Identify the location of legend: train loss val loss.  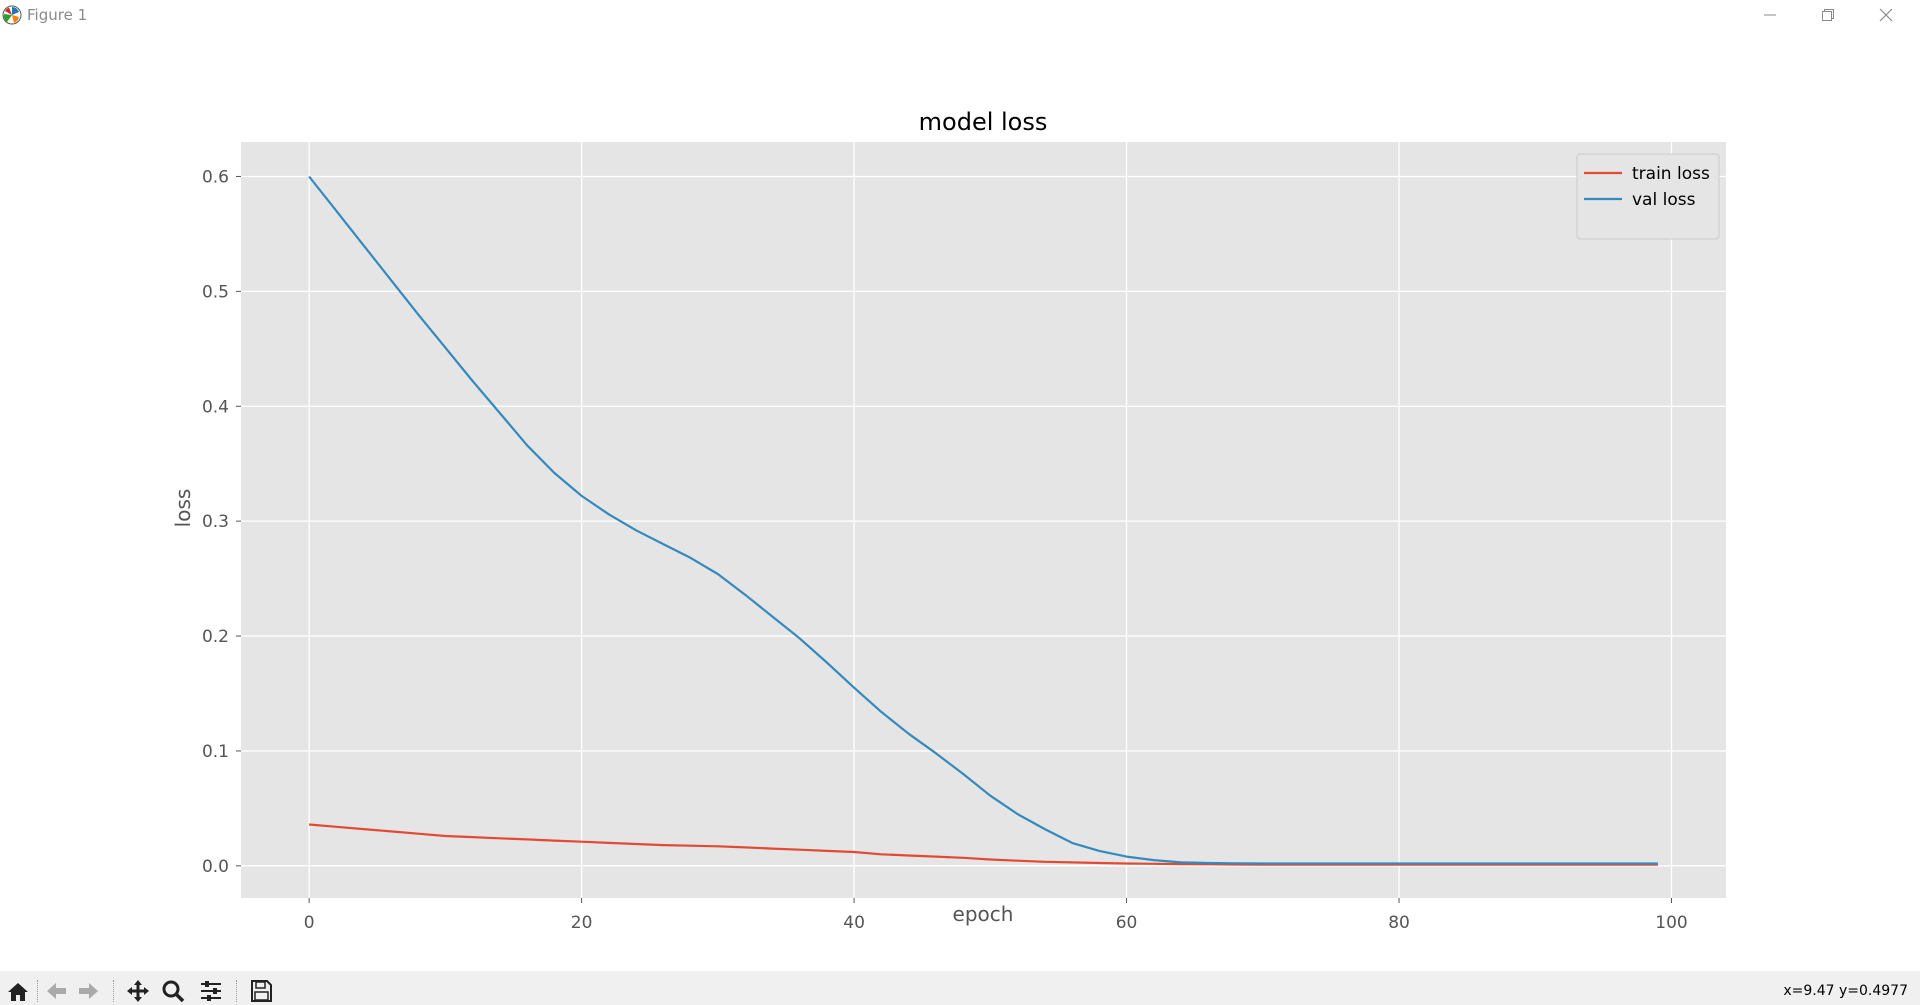
(1648, 196).